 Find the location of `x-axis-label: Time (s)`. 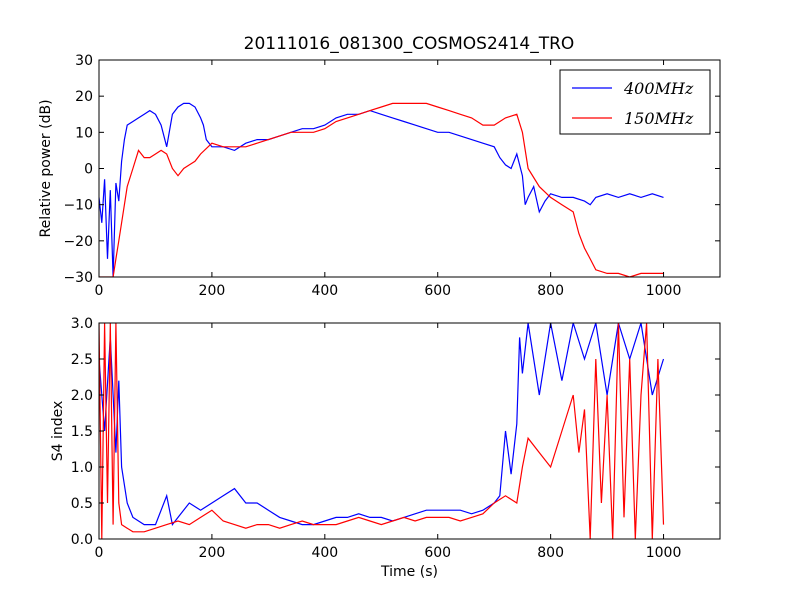

x-axis-label: Time (s) is located at coordinates (409, 572).